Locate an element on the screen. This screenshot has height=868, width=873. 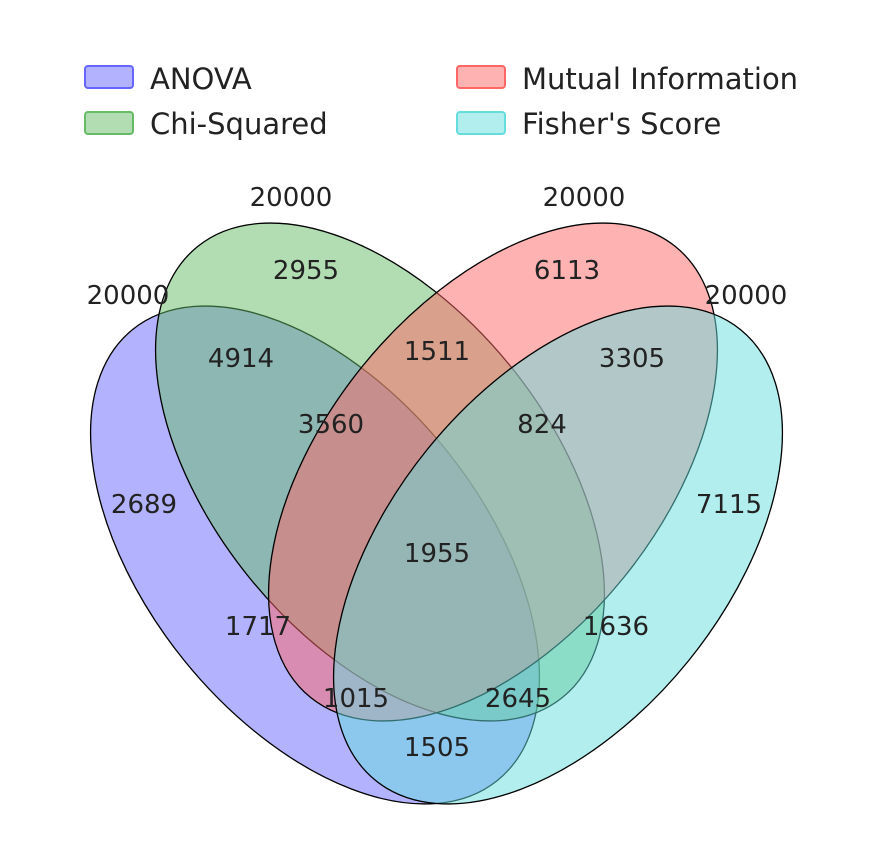
legend-label-fisher: Fisher's Score is located at coordinates (621, 124).